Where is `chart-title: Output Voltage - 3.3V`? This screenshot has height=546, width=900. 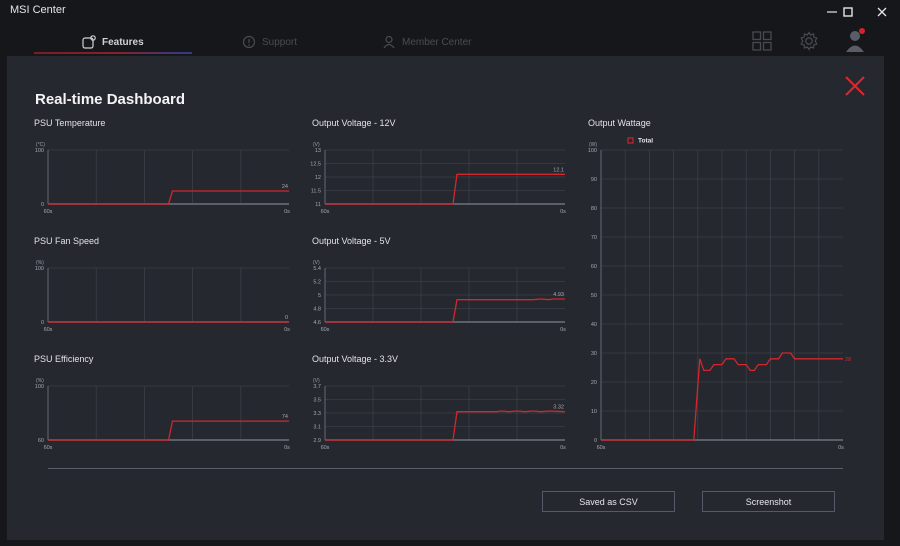 chart-title: Output Voltage - 3.3V is located at coordinates (355, 359).